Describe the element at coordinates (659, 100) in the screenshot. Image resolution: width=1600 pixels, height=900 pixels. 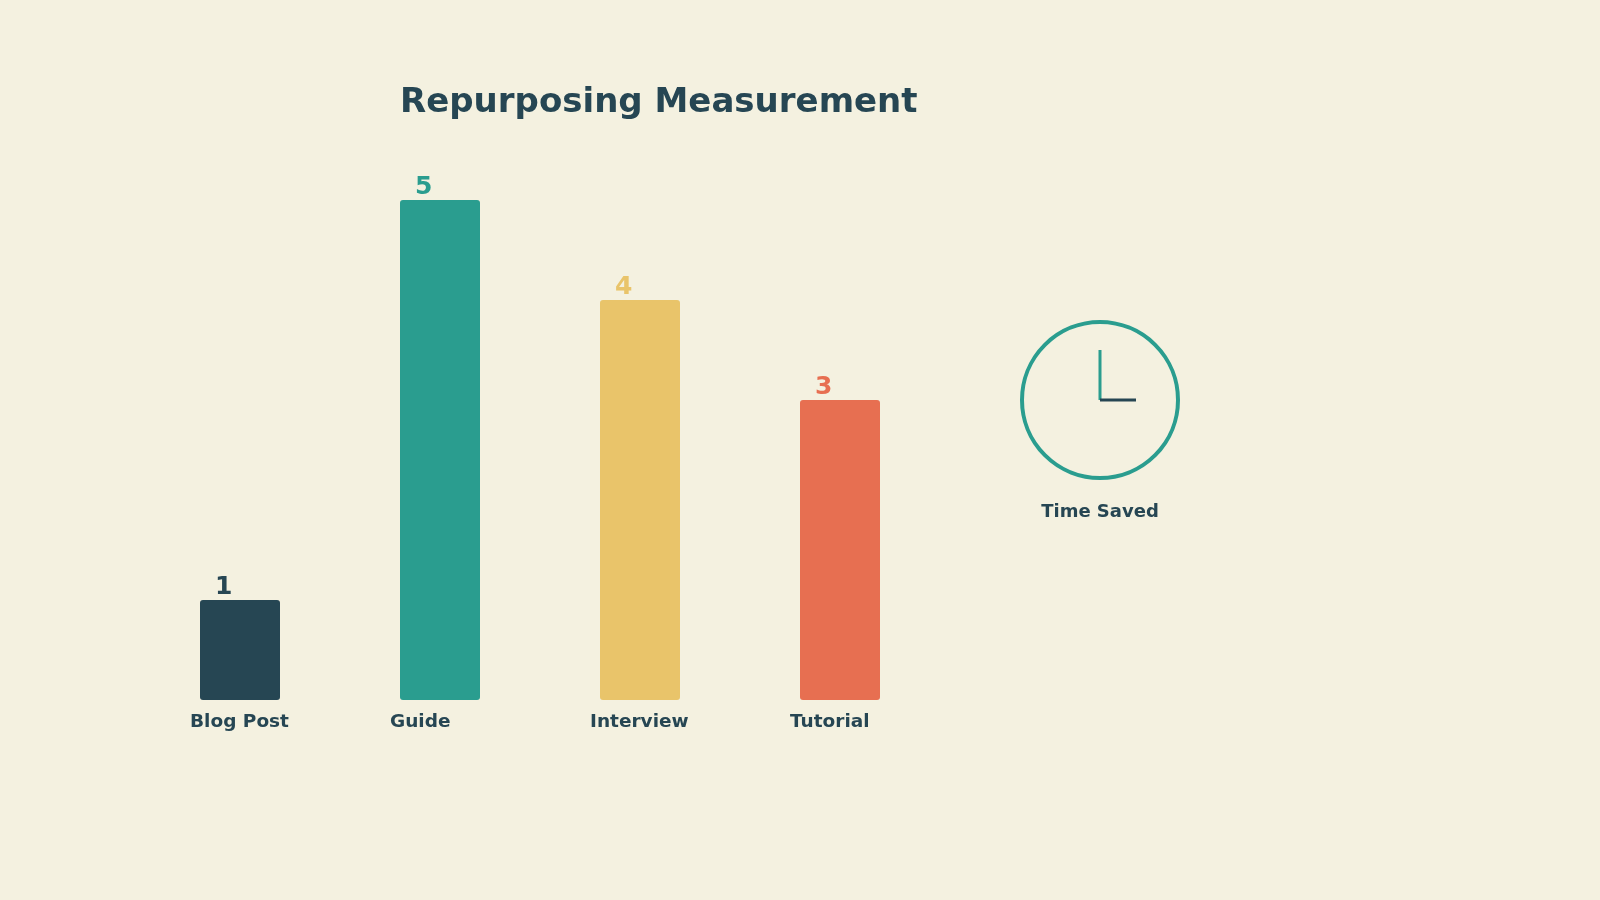
I see `chart-title: Repurposing Measurement` at that location.